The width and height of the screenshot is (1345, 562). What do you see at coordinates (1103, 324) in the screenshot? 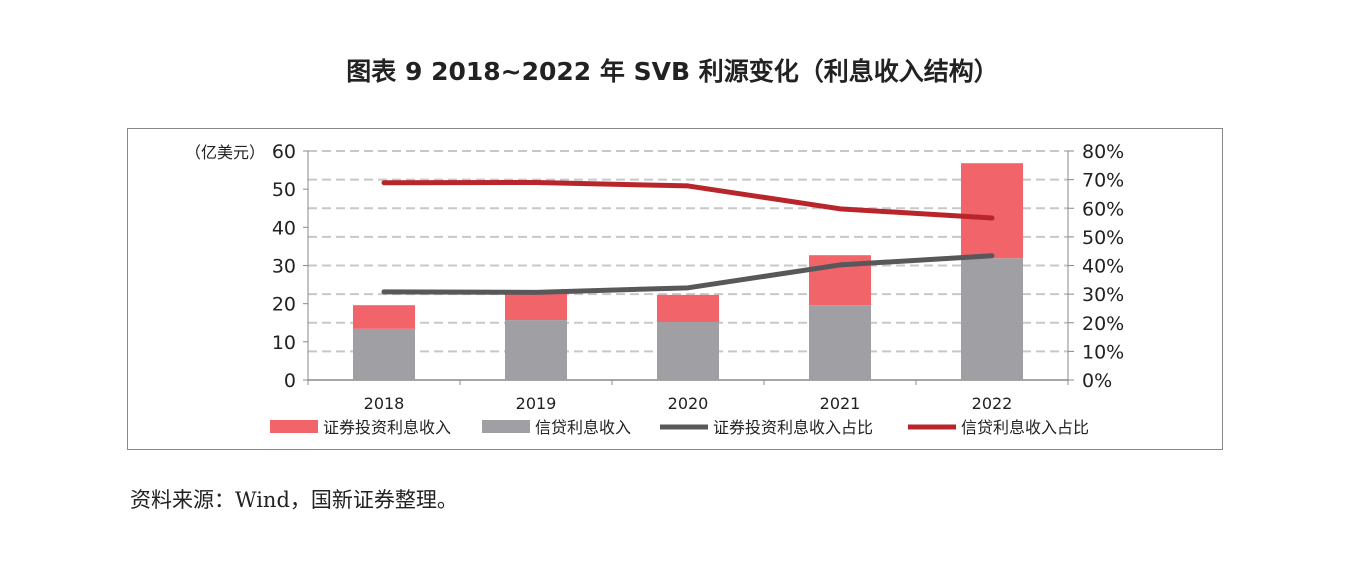
I see `y2-tick-label: 20%` at bounding box center [1103, 324].